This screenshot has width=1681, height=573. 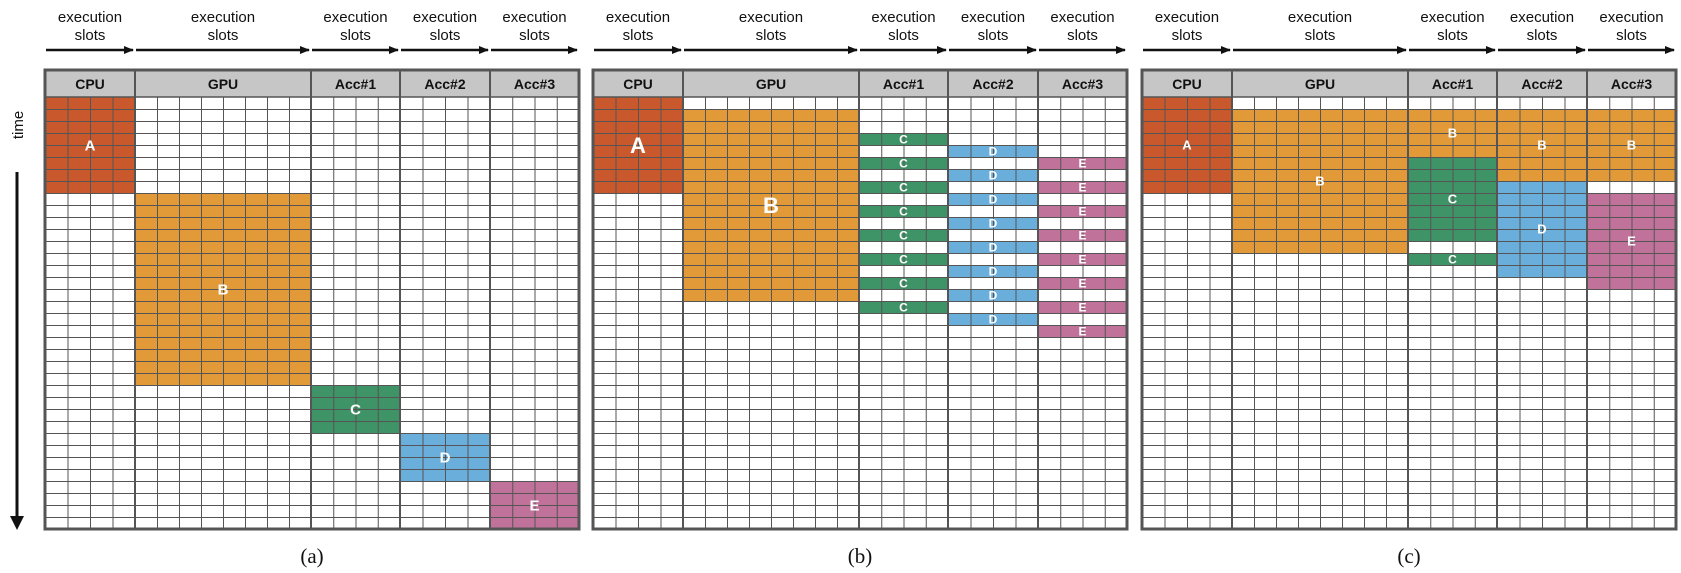 What do you see at coordinates (18, 125) in the screenshot?
I see `time-axis-label: time` at bounding box center [18, 125].